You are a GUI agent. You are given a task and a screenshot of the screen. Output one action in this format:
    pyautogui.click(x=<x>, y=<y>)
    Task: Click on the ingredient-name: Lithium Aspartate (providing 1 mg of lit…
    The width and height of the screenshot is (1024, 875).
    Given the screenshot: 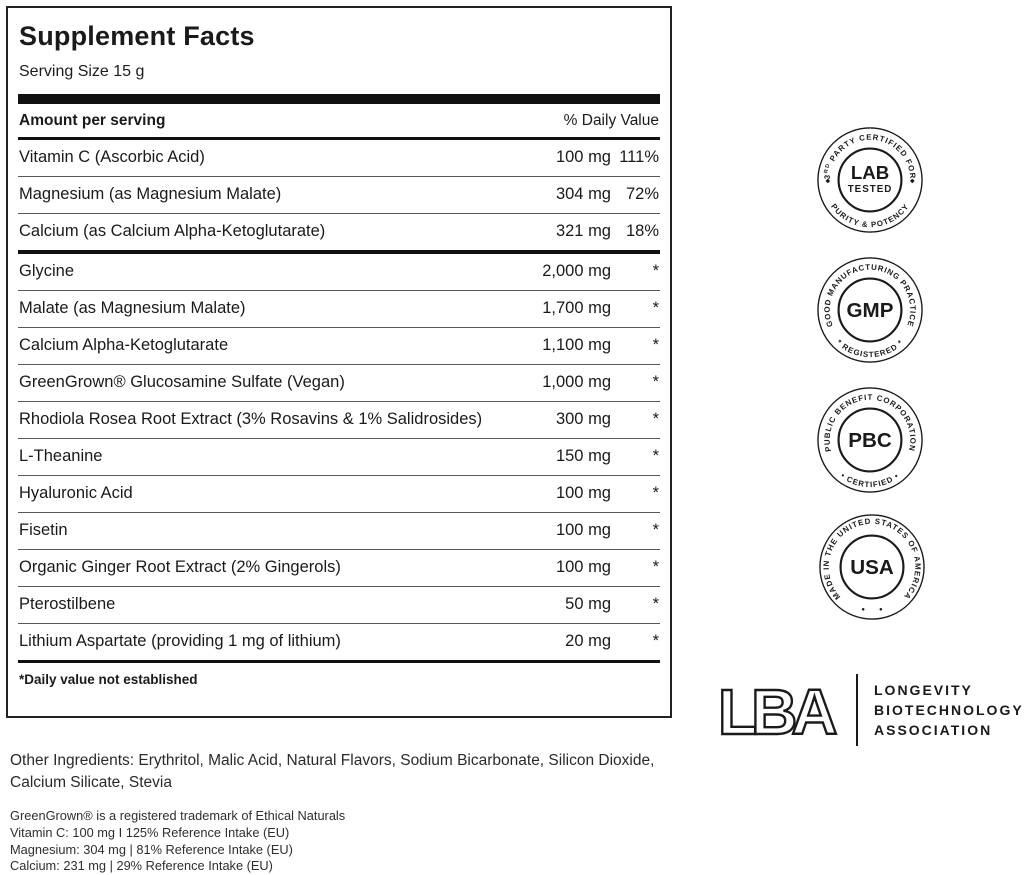 What is the action you would take?
    pyautogui.click(x=180, y=641)
    